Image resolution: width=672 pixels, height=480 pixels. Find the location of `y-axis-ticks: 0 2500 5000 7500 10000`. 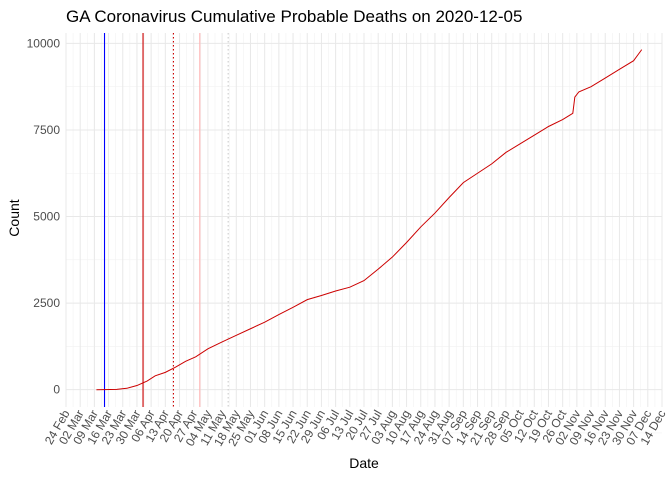

y-axis-ticks: 0 2500 5000 7500 10000 is located at coordinates (44, 216).